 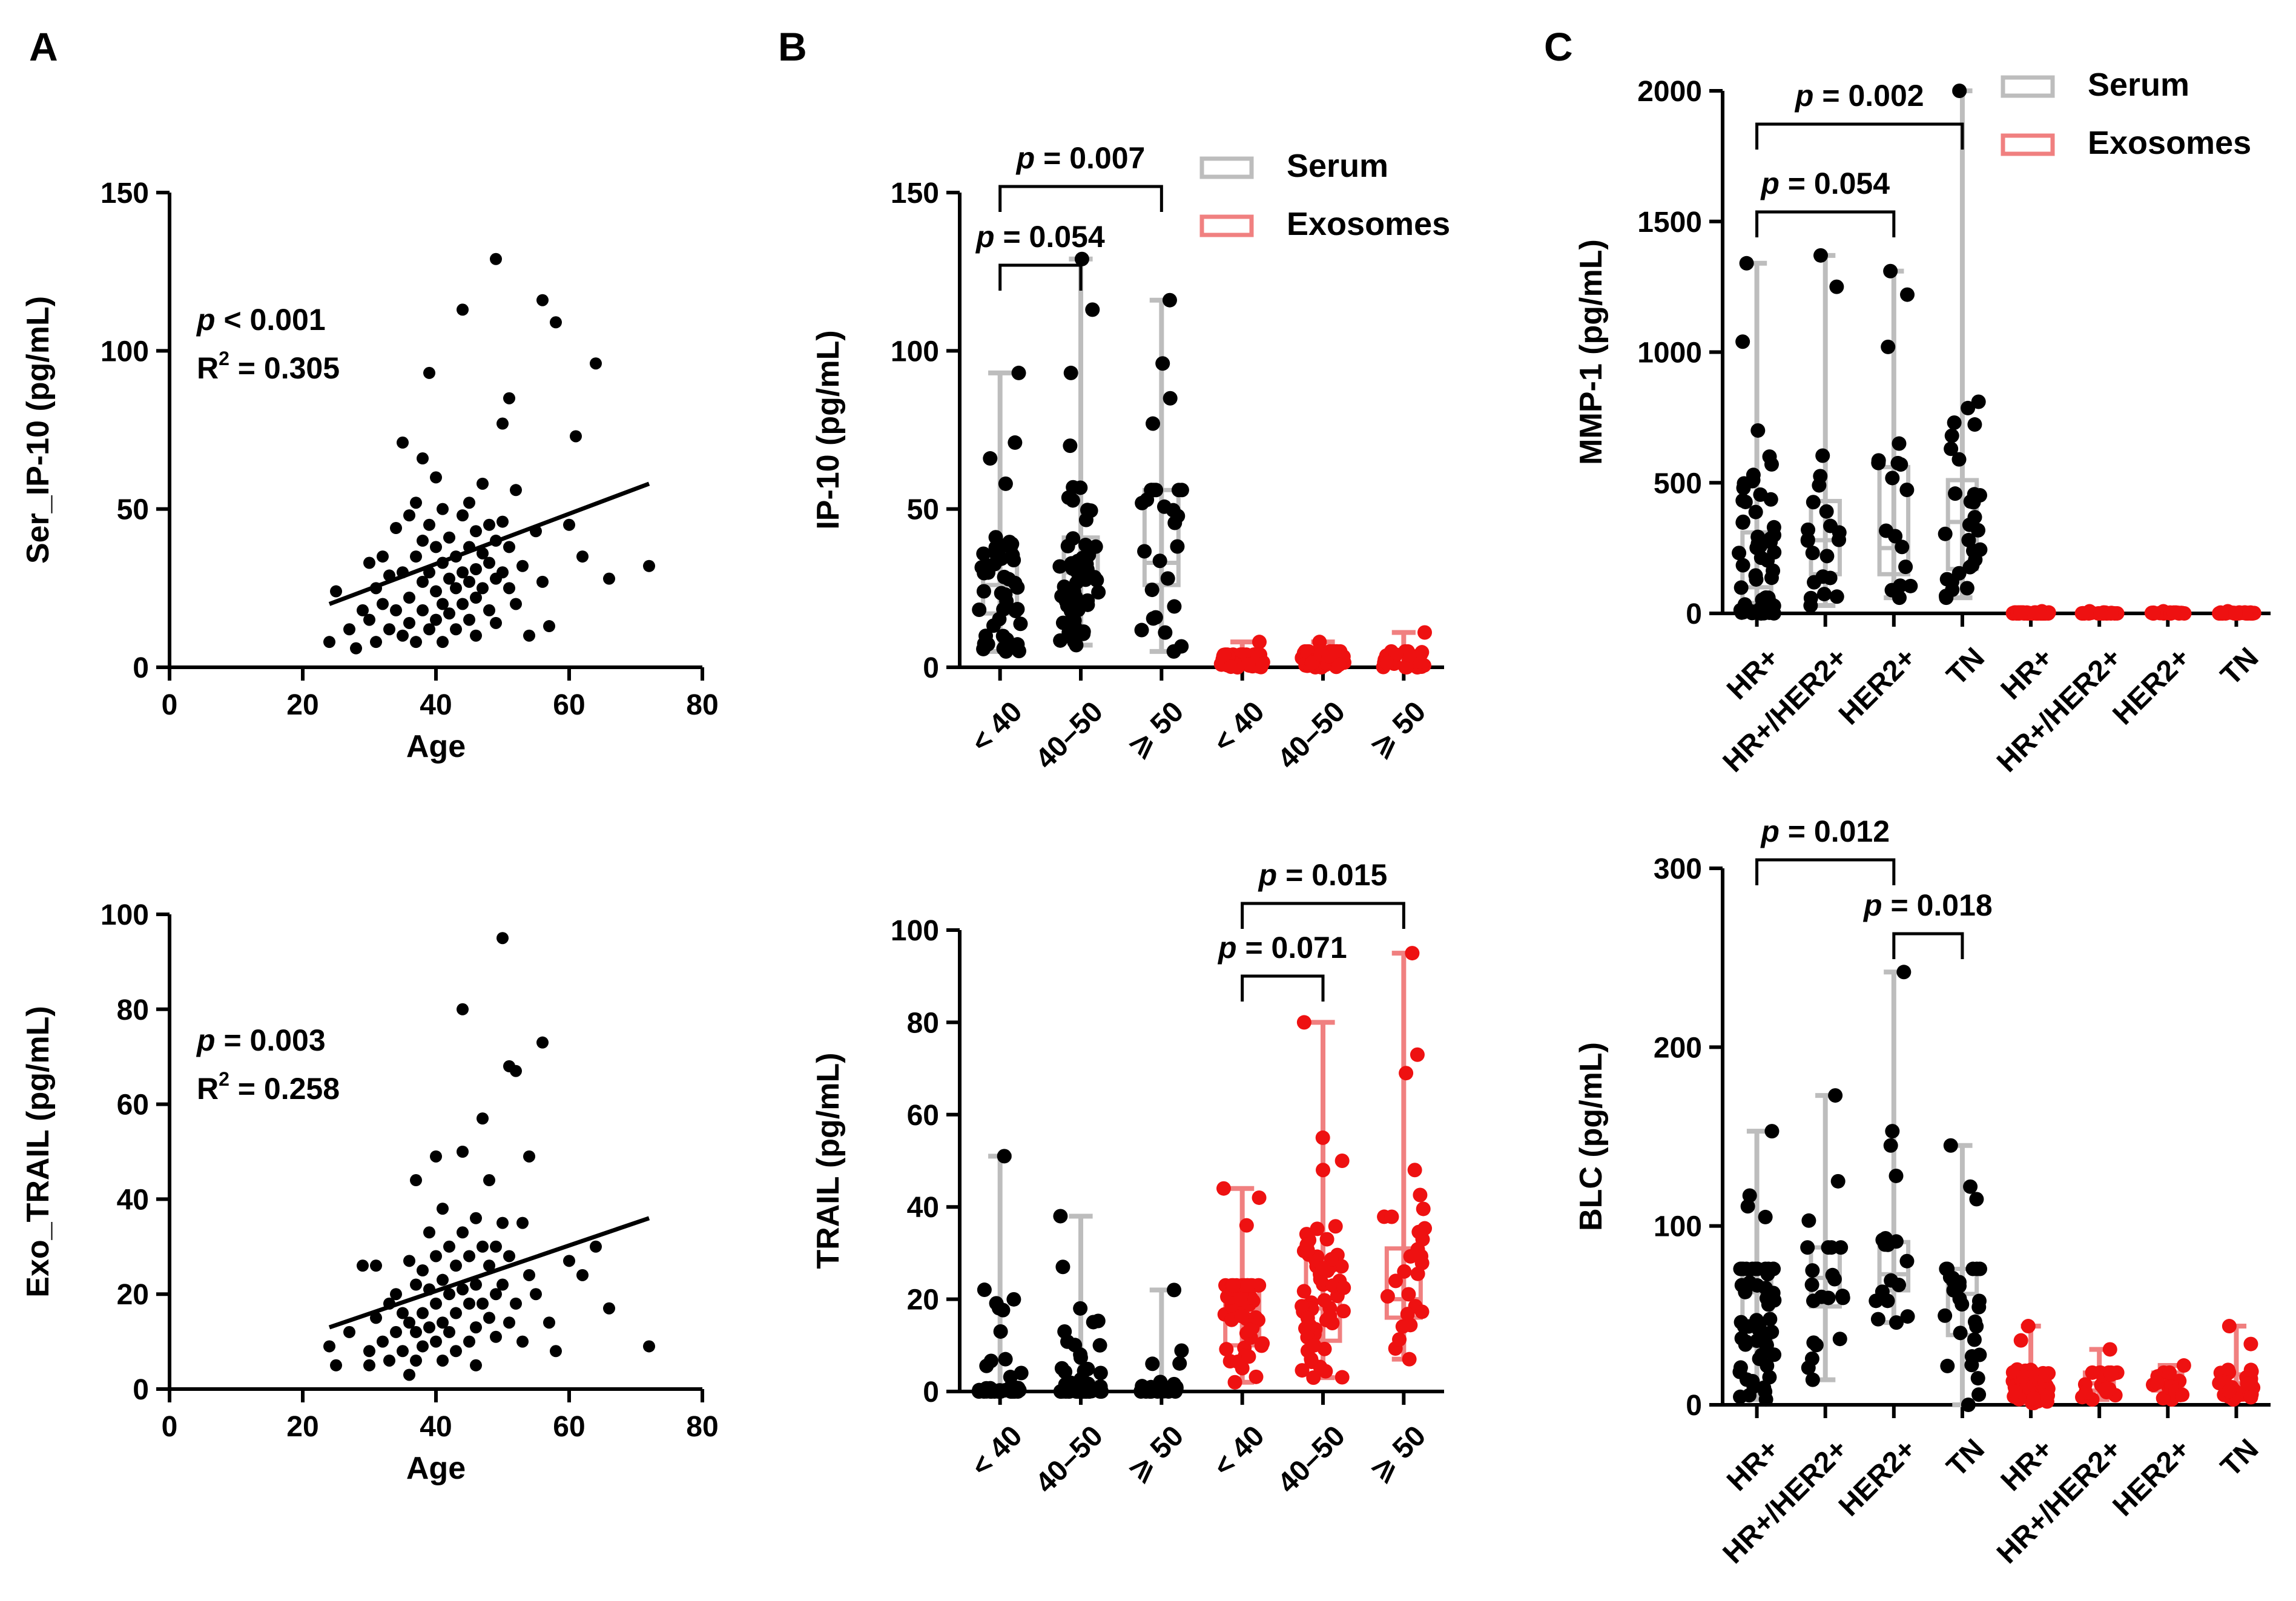 What do you see at coordinates (1835, 831) in the screenshot?
I see `c-bottom-bracket-value: = 0.012` at bounding box center [1835, 831].